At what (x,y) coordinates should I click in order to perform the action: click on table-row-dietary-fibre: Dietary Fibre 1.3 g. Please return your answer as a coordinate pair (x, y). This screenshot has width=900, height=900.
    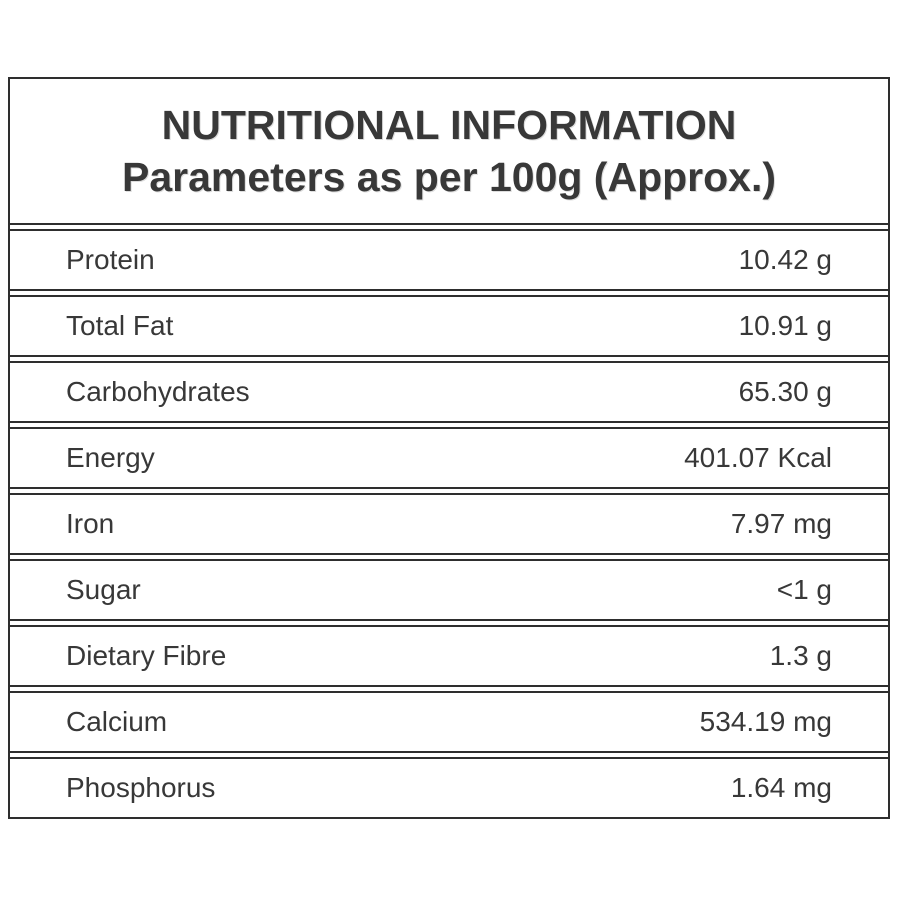
    Looking at the image, I should click on (449, 656).